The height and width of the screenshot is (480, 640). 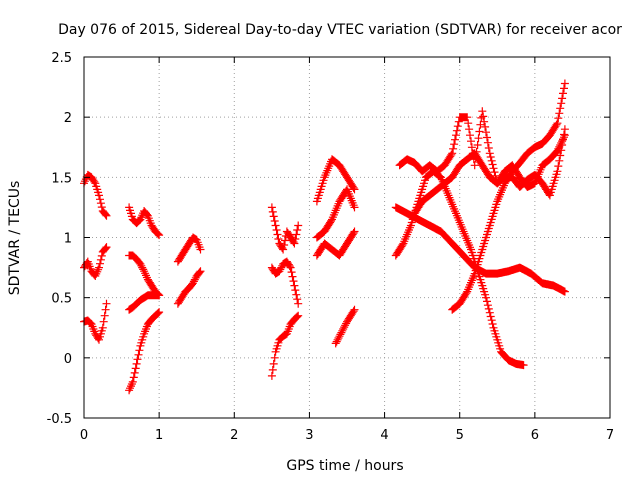 I want to click on x-tick-label: 1, so click(x=159, y=435).